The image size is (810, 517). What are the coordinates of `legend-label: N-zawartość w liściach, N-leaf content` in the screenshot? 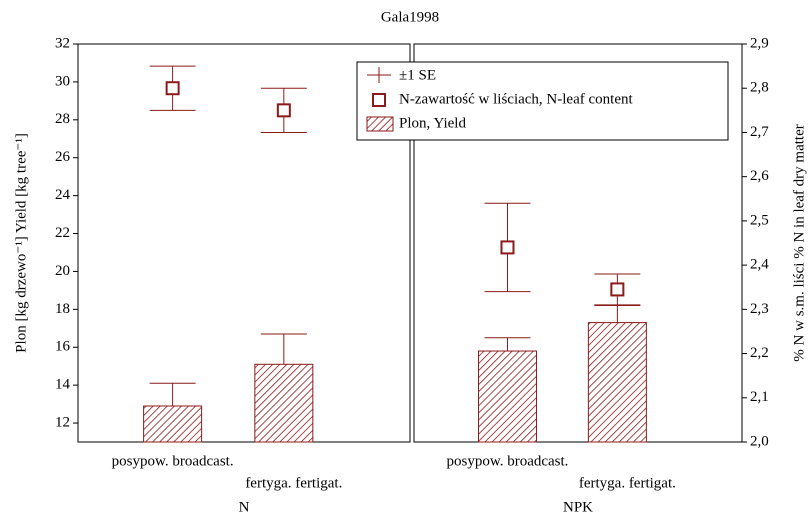 It's located at (516, 99).